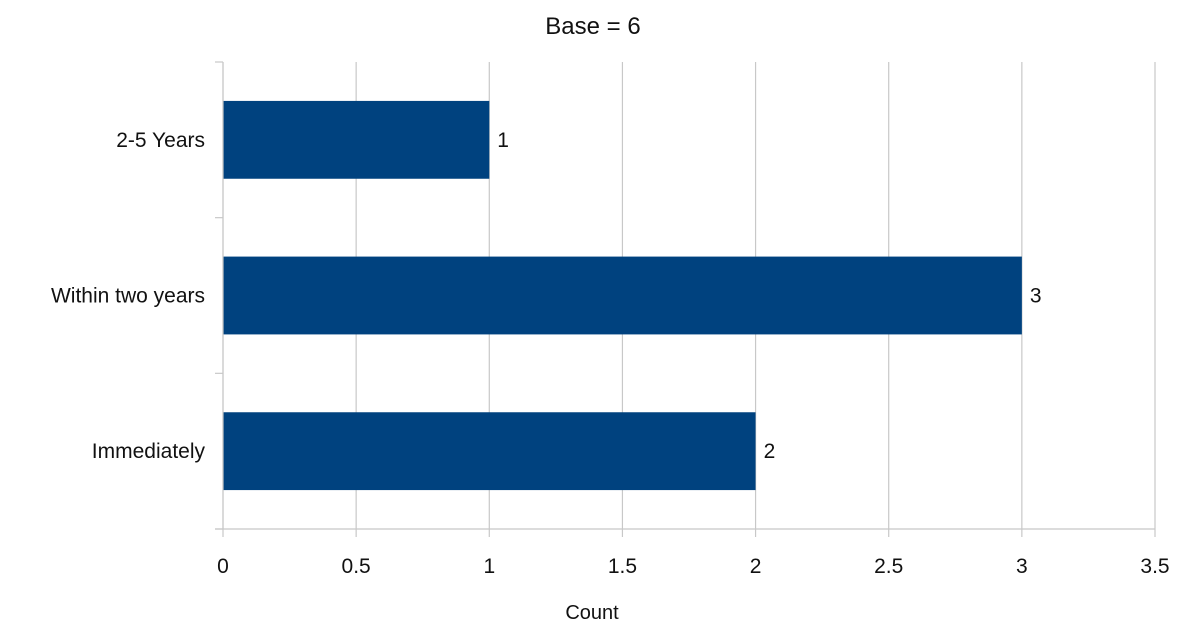  Describe the element at coordinates (160, 140) in the screenshot. I see `category-label: 2-5 Years` at that location.